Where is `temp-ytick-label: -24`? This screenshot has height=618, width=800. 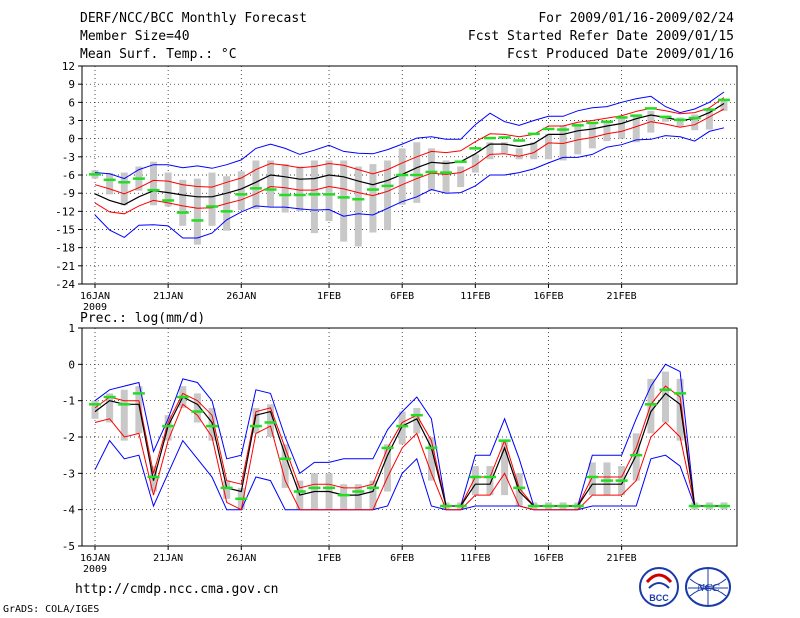 temp-ytick-label: -24 is located at coordinates (65, 284).